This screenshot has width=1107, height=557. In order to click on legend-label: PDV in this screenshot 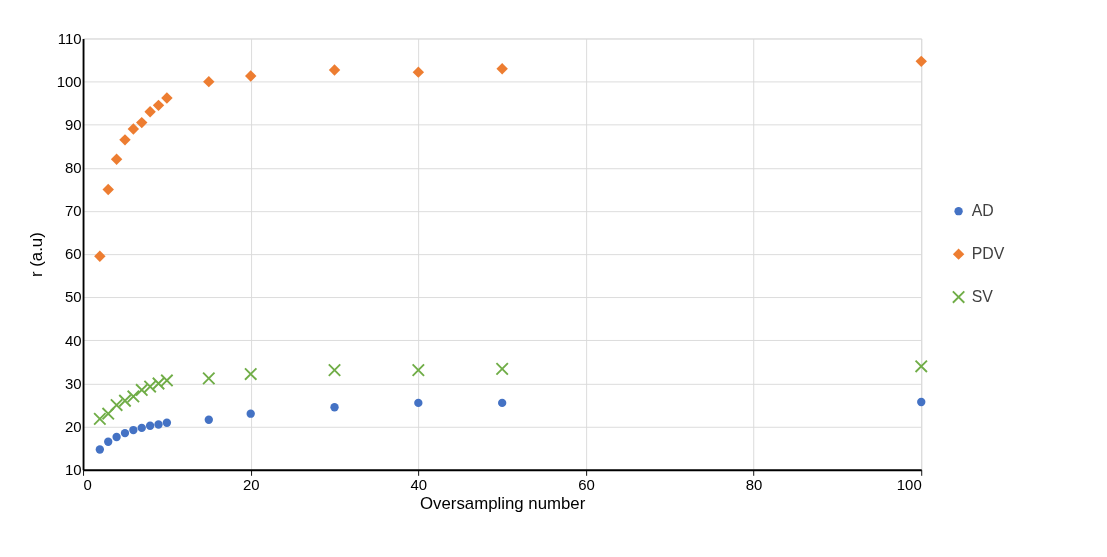, I will do `click(988, 253)`.